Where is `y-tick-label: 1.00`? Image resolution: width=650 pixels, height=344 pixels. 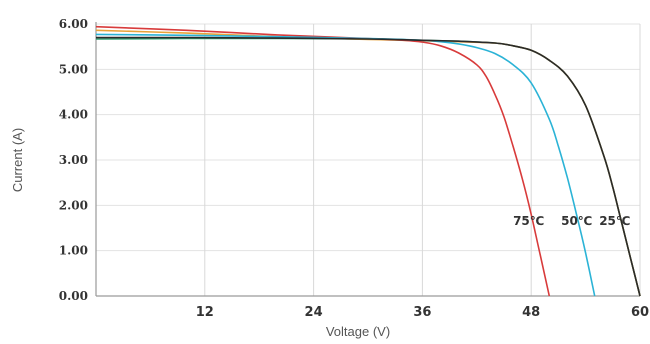 y-tick-label: 1.00 is located at coordinates (73, 251).